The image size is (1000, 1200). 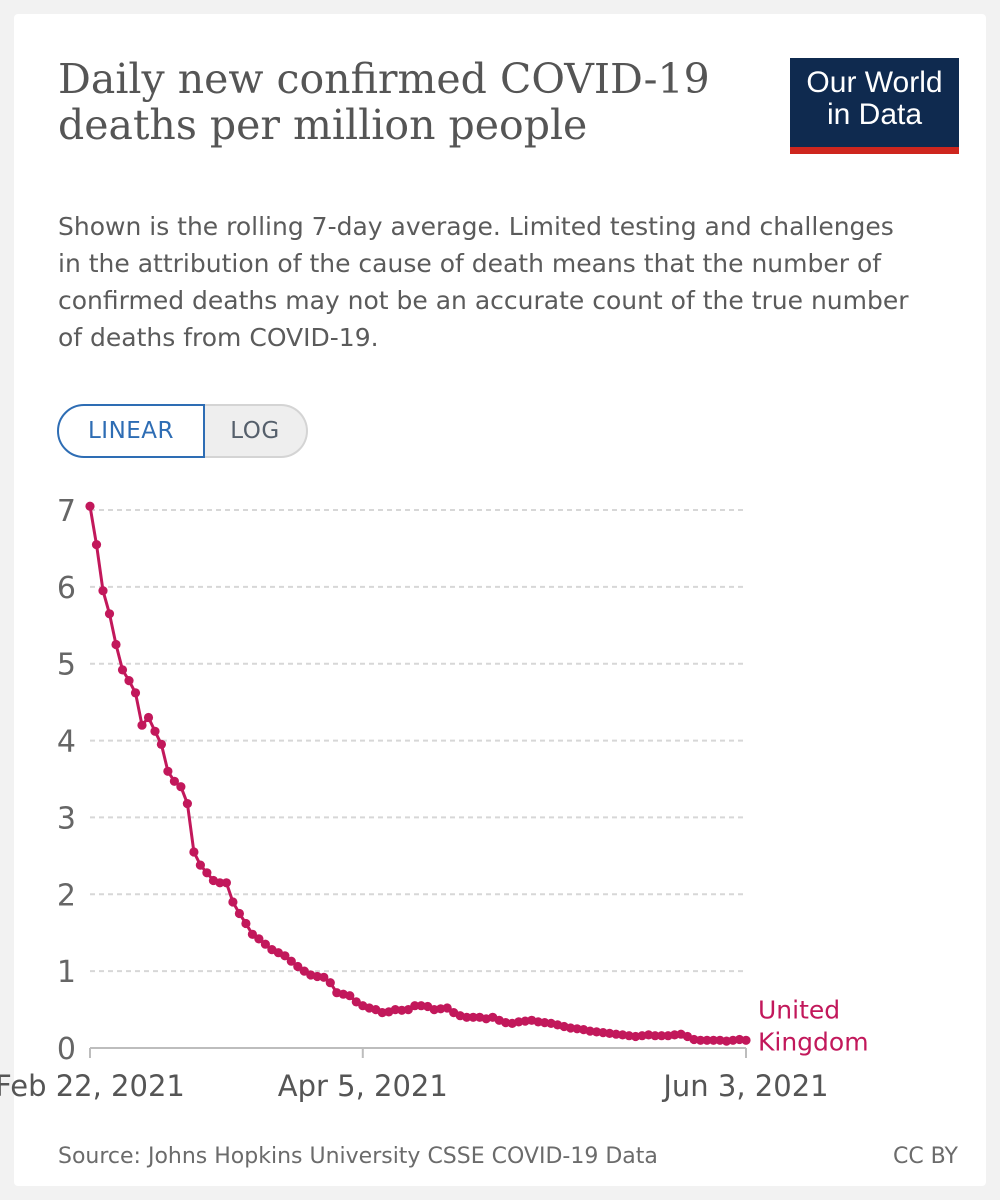 What do you see at coordinates (66, 588) in the screenshot?
I see `y-tick-label: 6` at bounding box center [66, 588].